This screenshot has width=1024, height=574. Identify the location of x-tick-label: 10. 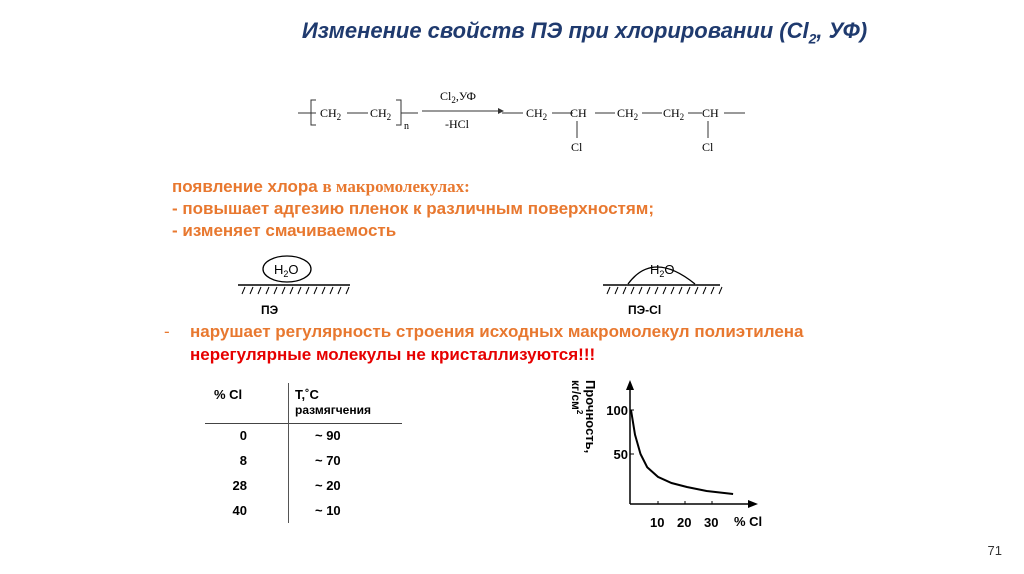
(657, 522).